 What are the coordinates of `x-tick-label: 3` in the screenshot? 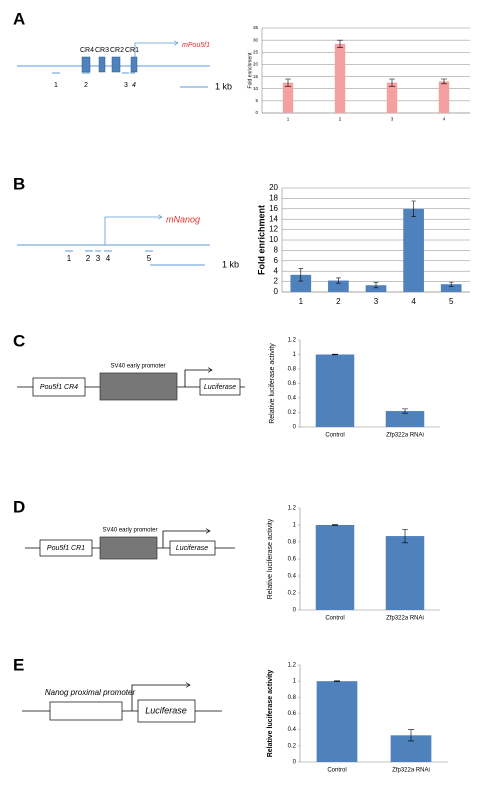 It's located at (376, 301).